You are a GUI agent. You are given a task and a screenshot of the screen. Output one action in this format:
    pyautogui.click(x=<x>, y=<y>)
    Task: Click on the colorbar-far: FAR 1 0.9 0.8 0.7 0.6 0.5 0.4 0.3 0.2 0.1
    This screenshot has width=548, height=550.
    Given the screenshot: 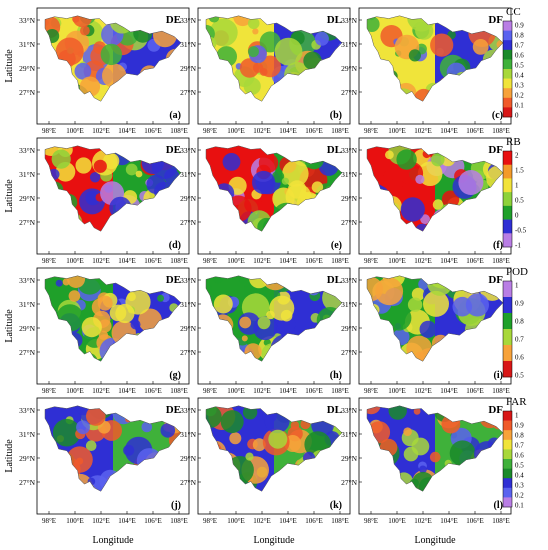 What is the action you would take?
    pyautogui.click(x=514, y=453)
    